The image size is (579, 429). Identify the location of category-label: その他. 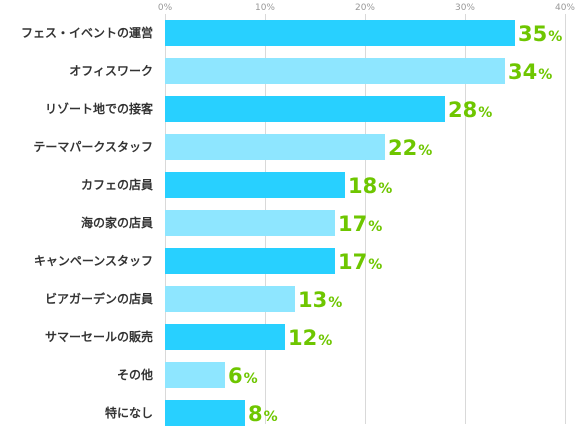
(135, 374).